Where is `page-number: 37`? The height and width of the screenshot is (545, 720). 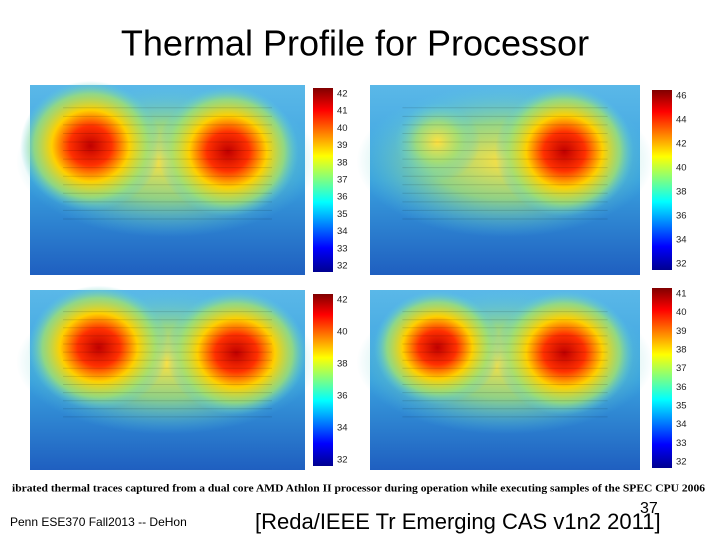 page-number: 37 is located at coordinates (649, 508).